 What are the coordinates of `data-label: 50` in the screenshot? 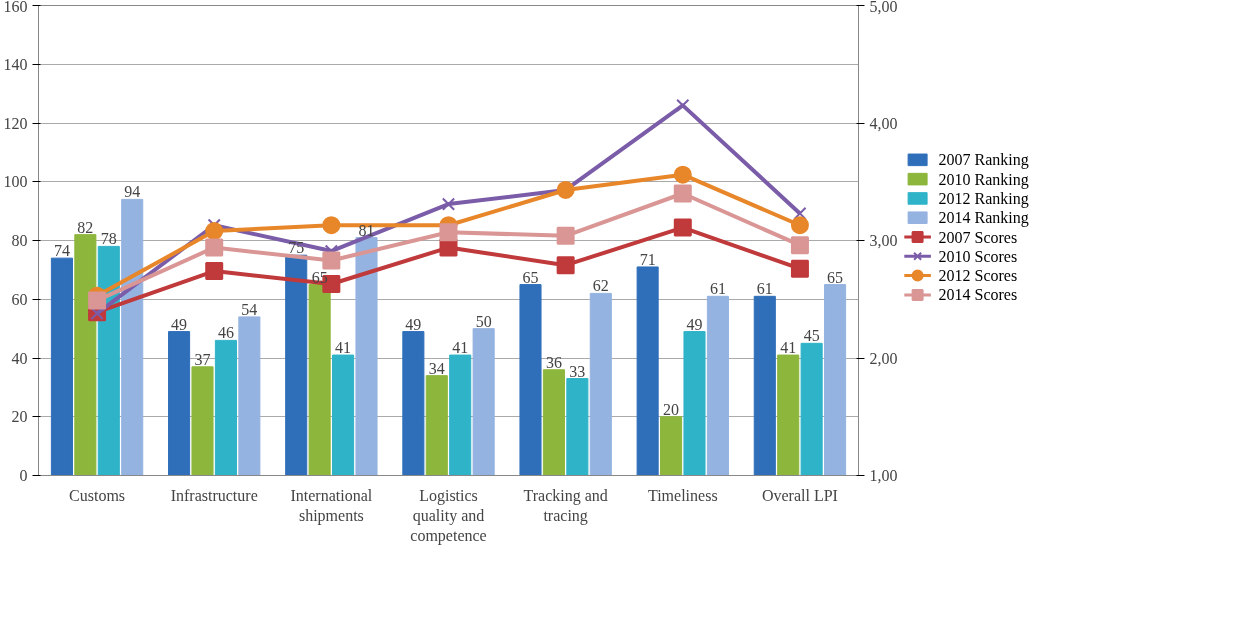 It's located at (483, 321).